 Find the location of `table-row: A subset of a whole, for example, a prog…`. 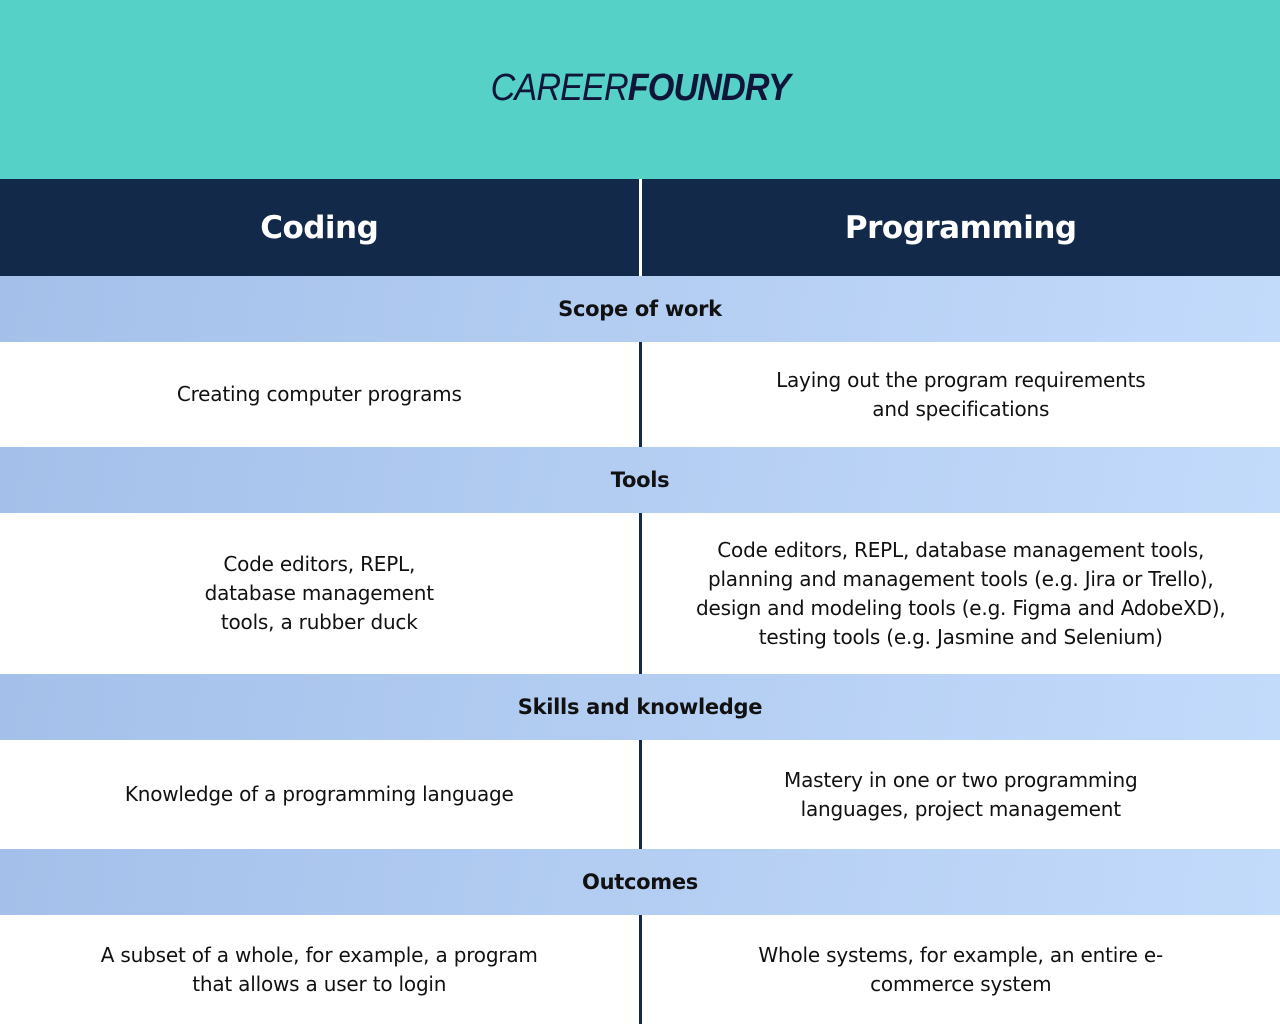

table-row: A subset of a whole, for example, a prog… is located at coordinates (640, 969).